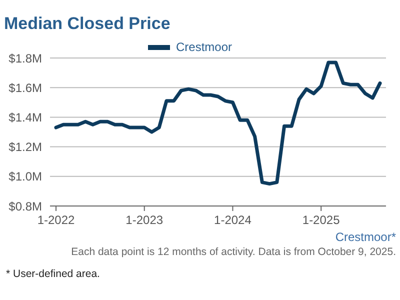 The height and width of the screenshot is (300, 400). What do you see at coordinates (25, 87) in the screenshot?
I see `y-tick-label: $1.6M` at bounding box center [25, 87].